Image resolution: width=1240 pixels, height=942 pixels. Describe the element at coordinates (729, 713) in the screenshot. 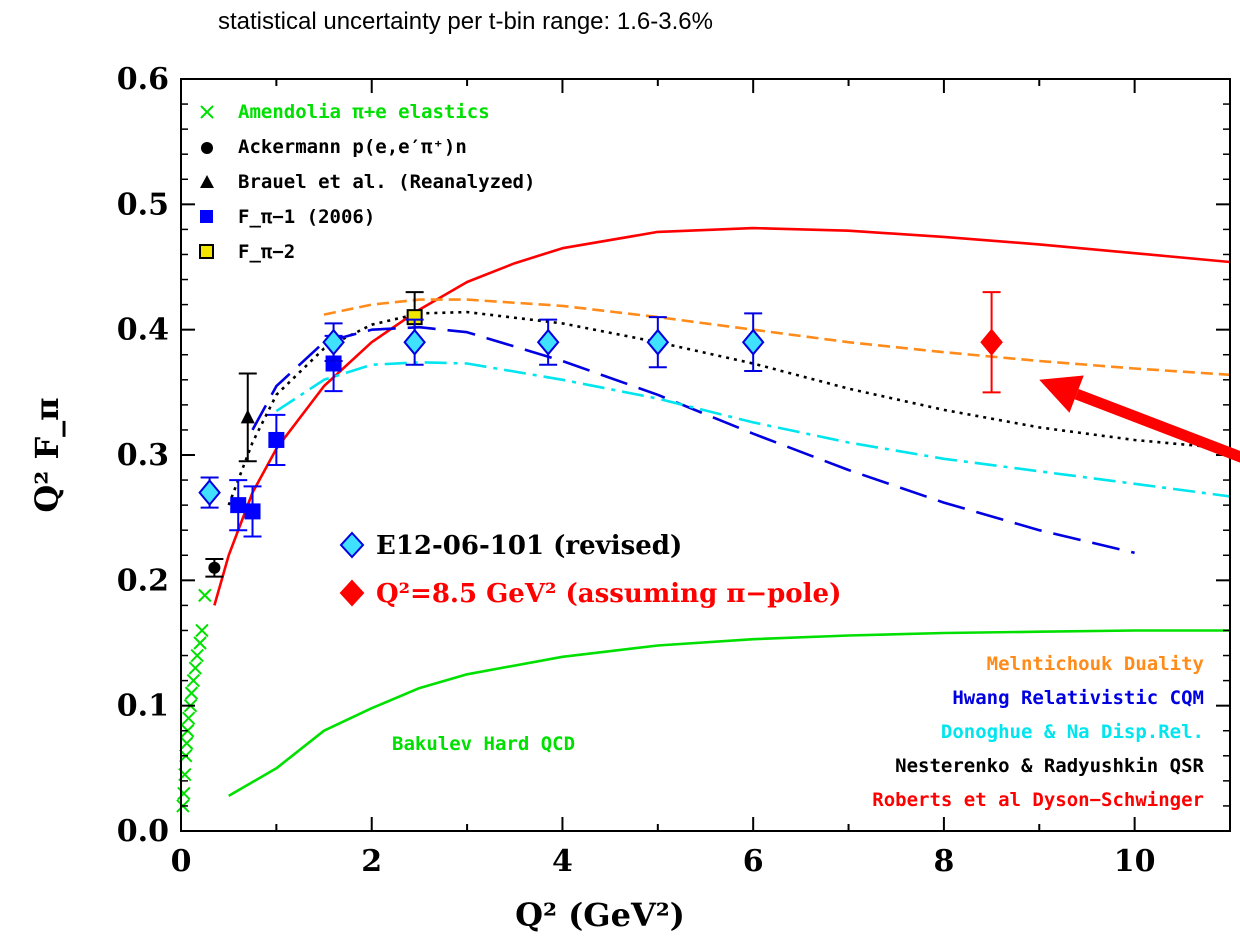

I see `curve-bakulev-hard-qcd` at that location.